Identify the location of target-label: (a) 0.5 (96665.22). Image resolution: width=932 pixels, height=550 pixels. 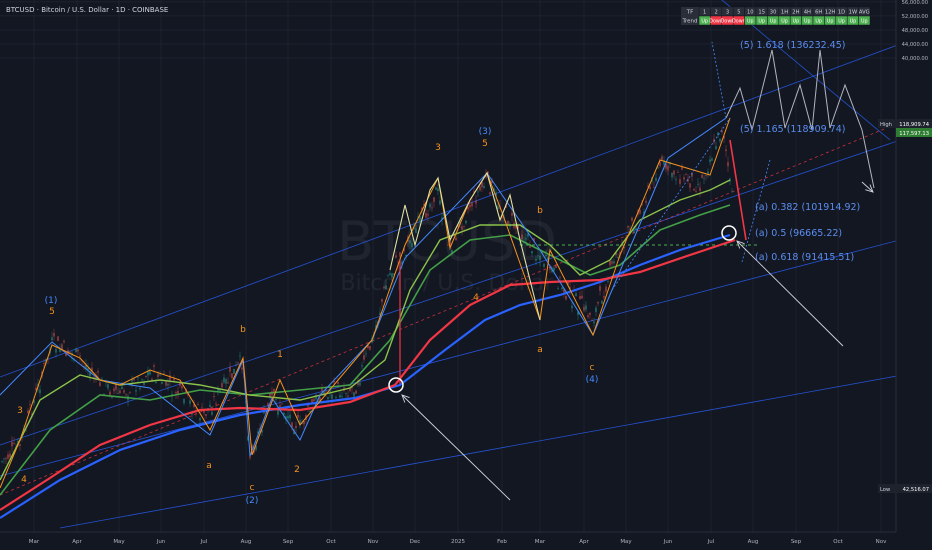
(798, 233).